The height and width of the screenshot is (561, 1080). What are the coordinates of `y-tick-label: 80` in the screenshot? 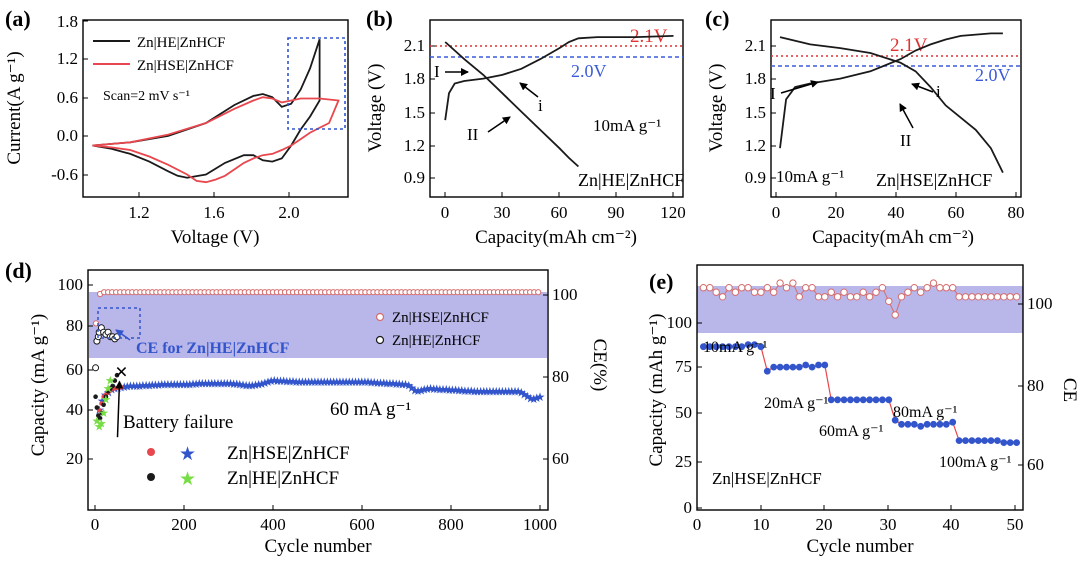 It's located at (74, 325).